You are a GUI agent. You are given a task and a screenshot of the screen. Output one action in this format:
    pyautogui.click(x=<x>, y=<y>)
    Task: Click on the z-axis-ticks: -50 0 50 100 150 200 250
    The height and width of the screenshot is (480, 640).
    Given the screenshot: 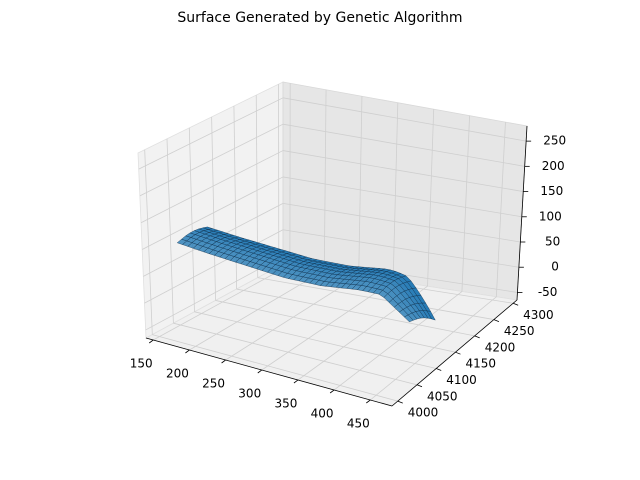 What is the action you would take?
    pyautogui.click(x=541, y=216)
    